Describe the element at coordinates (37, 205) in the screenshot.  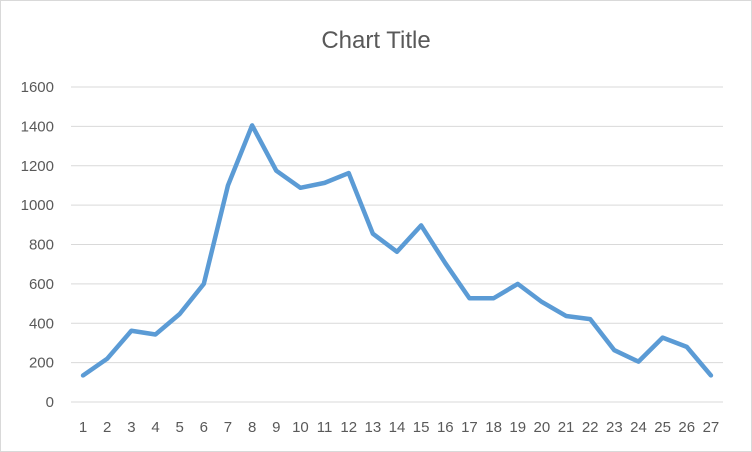
I see `y-tick-label: 1000` at that location.